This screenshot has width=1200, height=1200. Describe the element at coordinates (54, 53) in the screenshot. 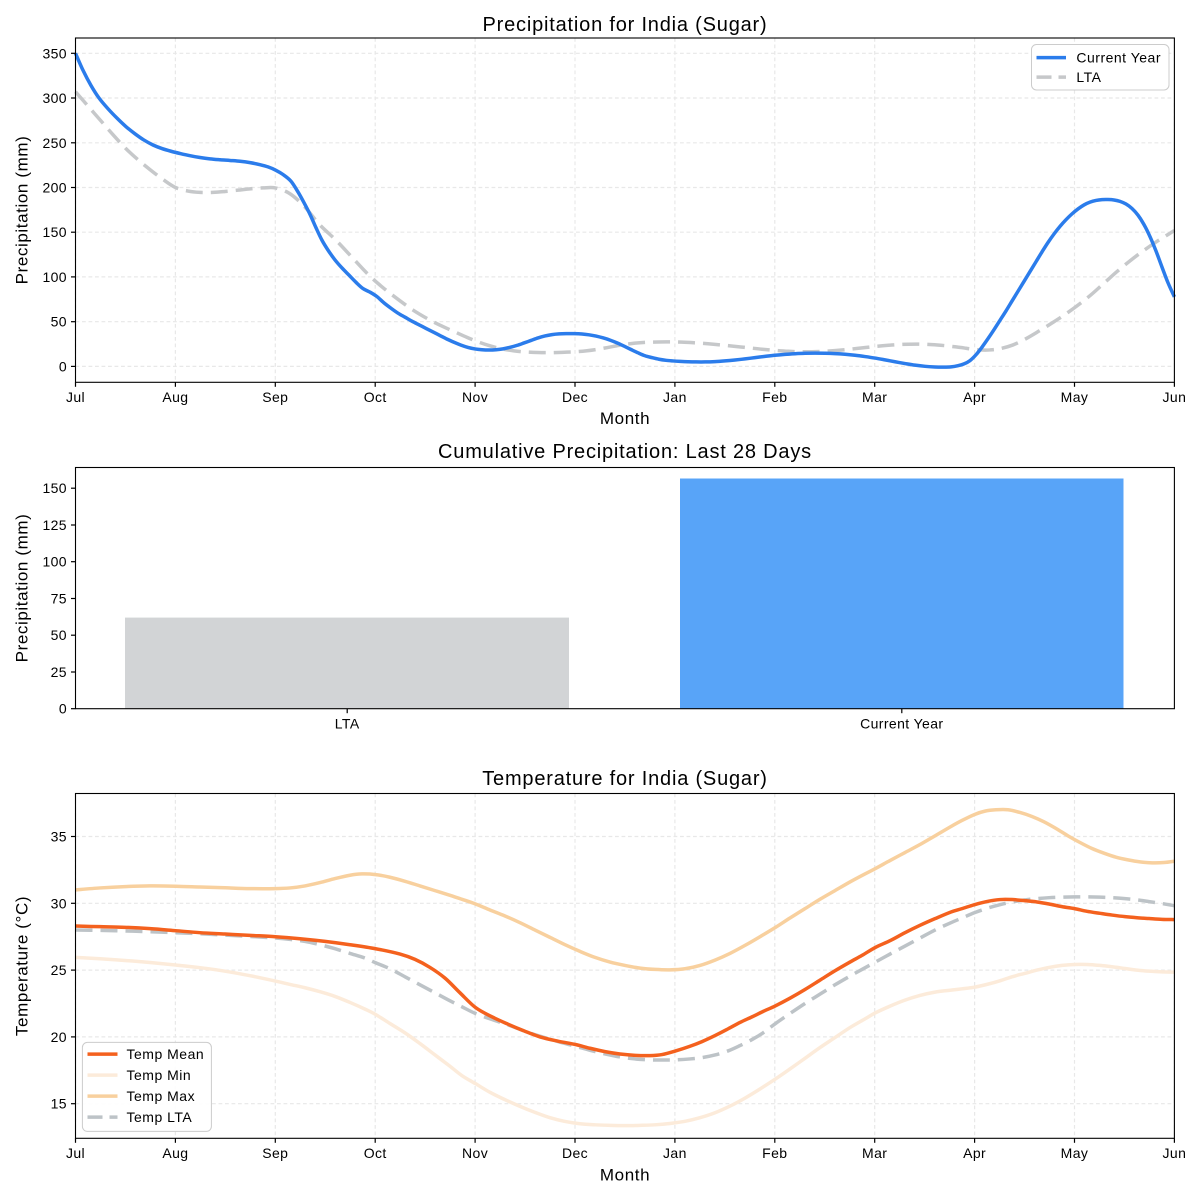

I see `svg-text: 350` at that location.